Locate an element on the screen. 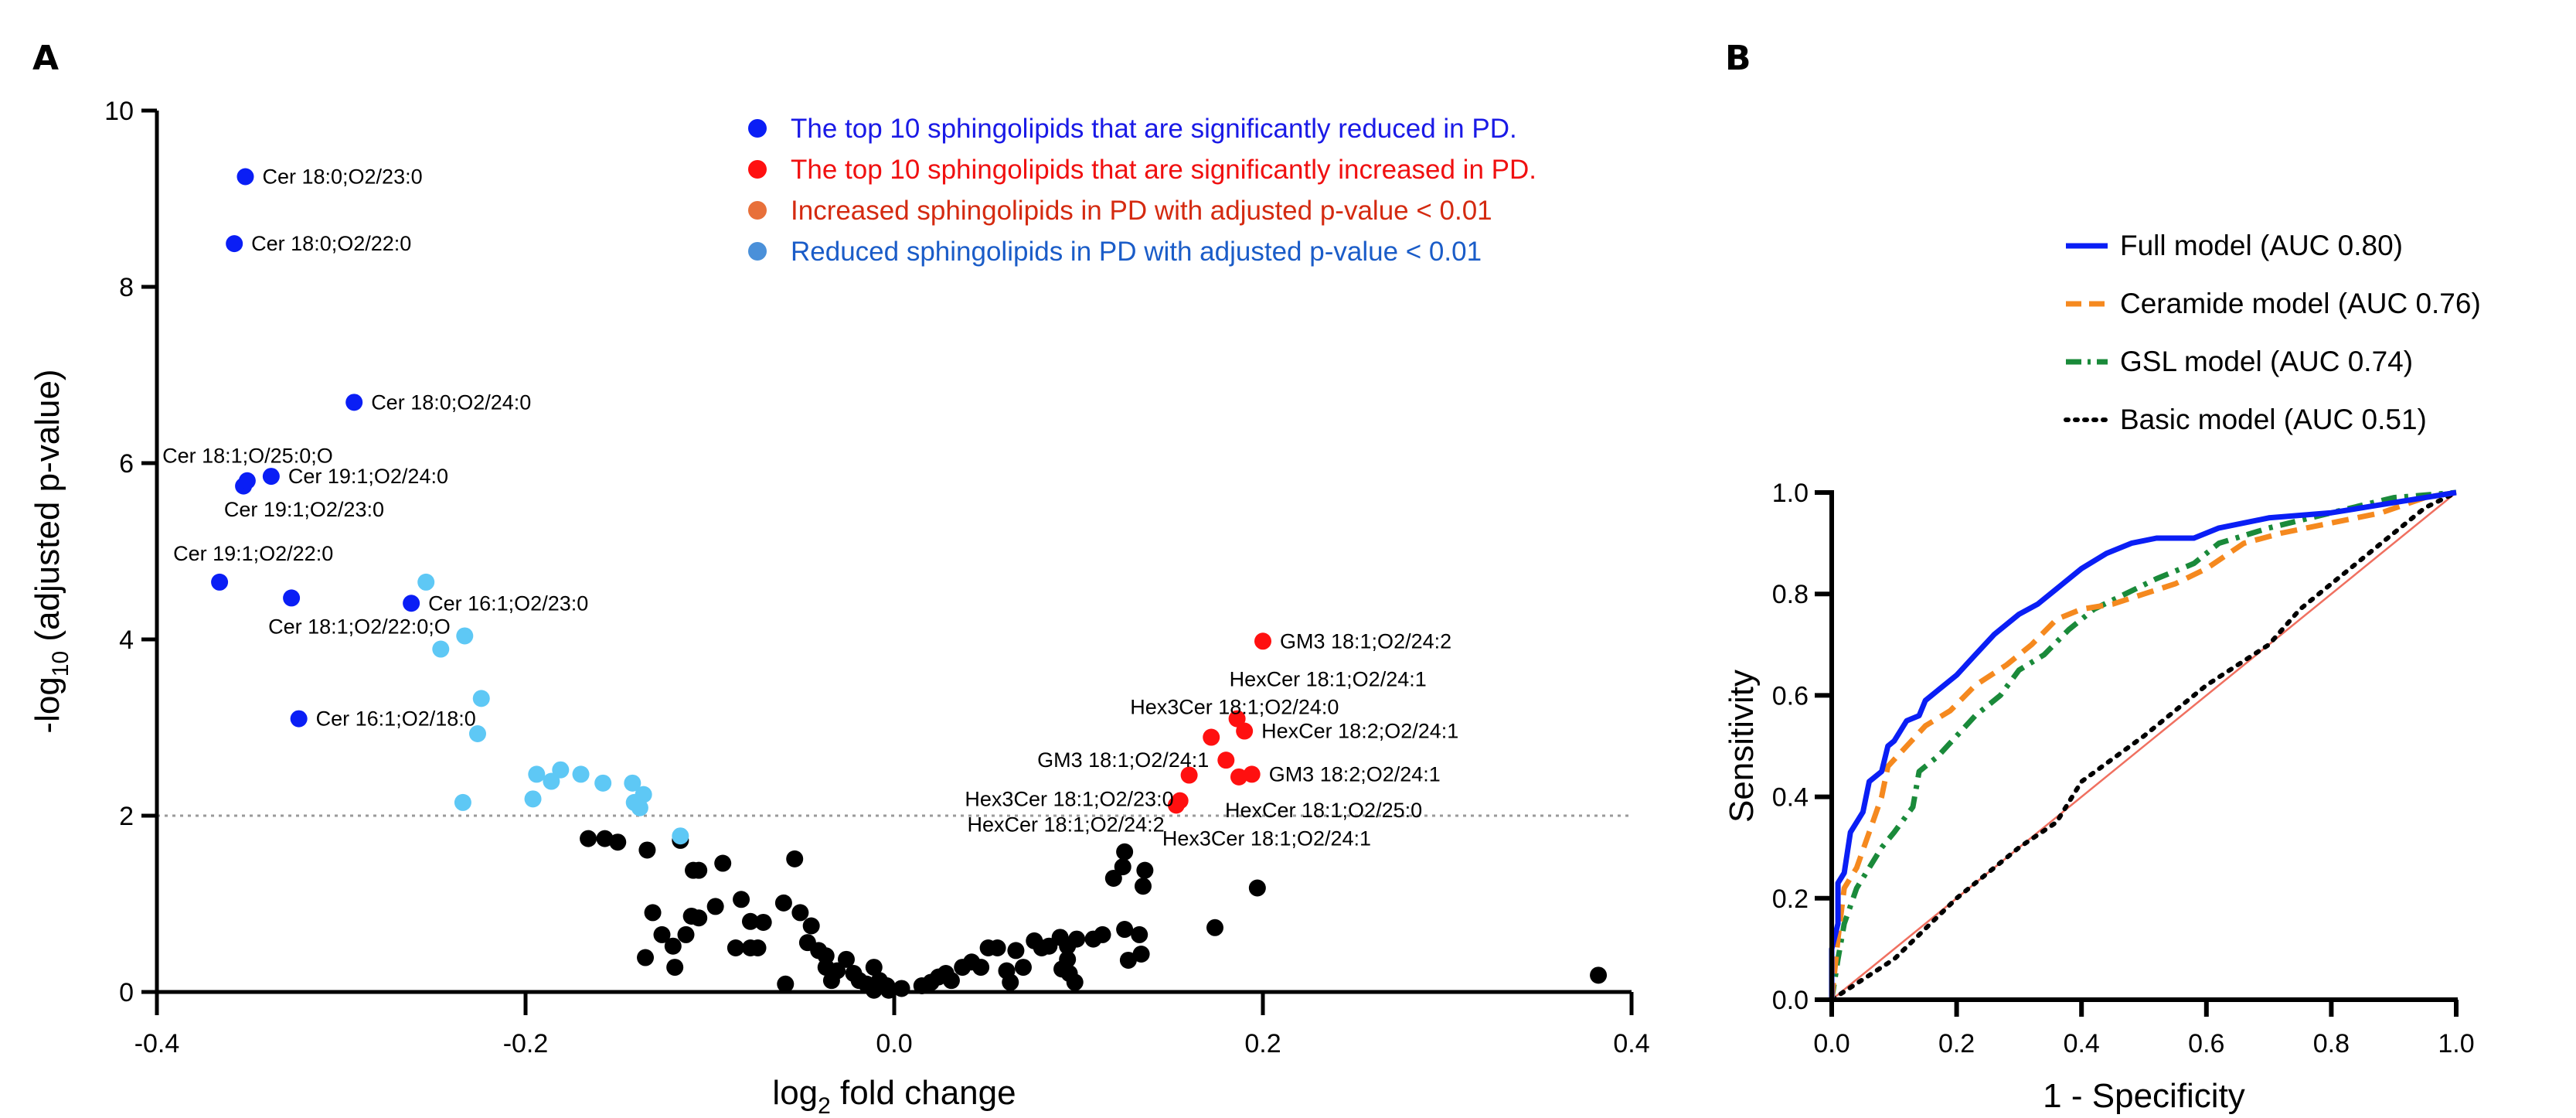 The height and width of the screenshot is (1118, 2576). panel-letter-a: A is located at coordinates (45, 58).